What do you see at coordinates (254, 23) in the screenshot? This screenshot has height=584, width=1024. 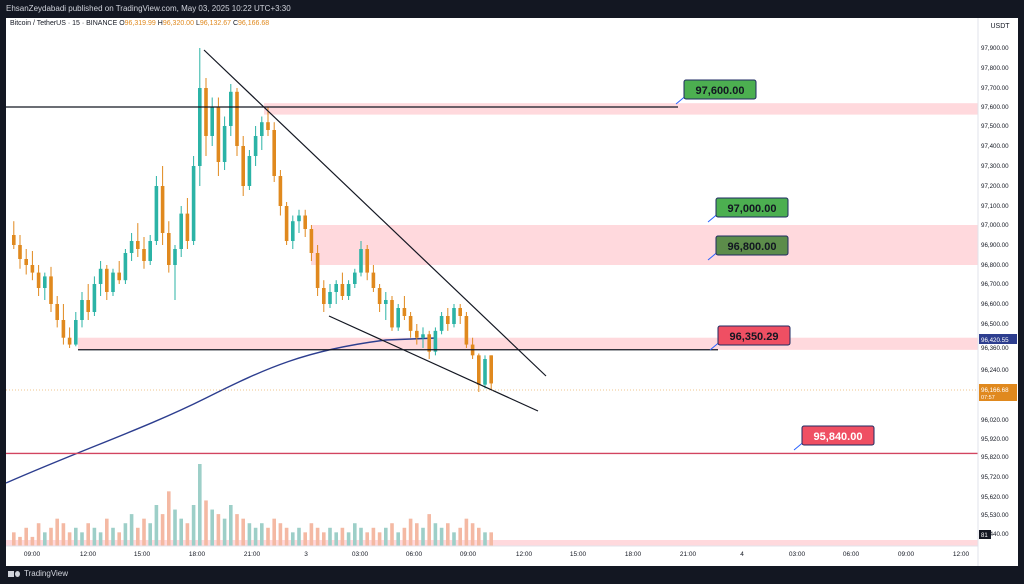 I see `close-value: 96,166.68` at bounding box center [254, 23].